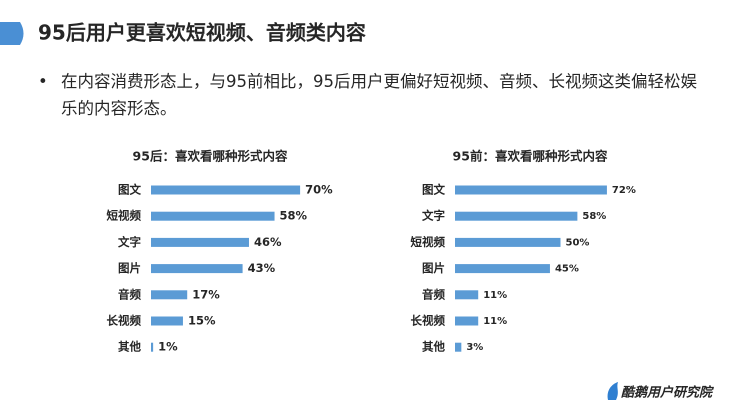 This screenshot has height=411, width=730. What do you see at coordinates (202, 321) in the screenshot?
I see `value-label: 15%` at bounding box center [202, 321].